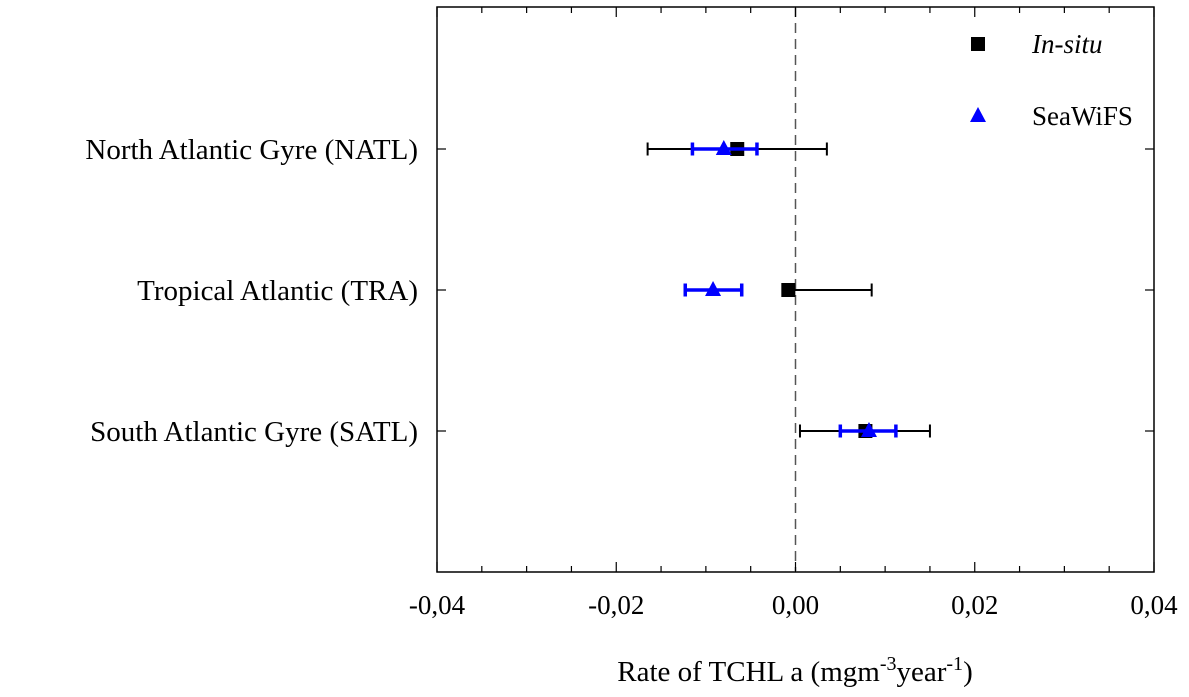 The height and width of the screenshot is (697, 1189). What do you see at coordinates (1067, 44) in the screenshot?
I see `legend-label: In-situ` at bounding box center [1067, 44].